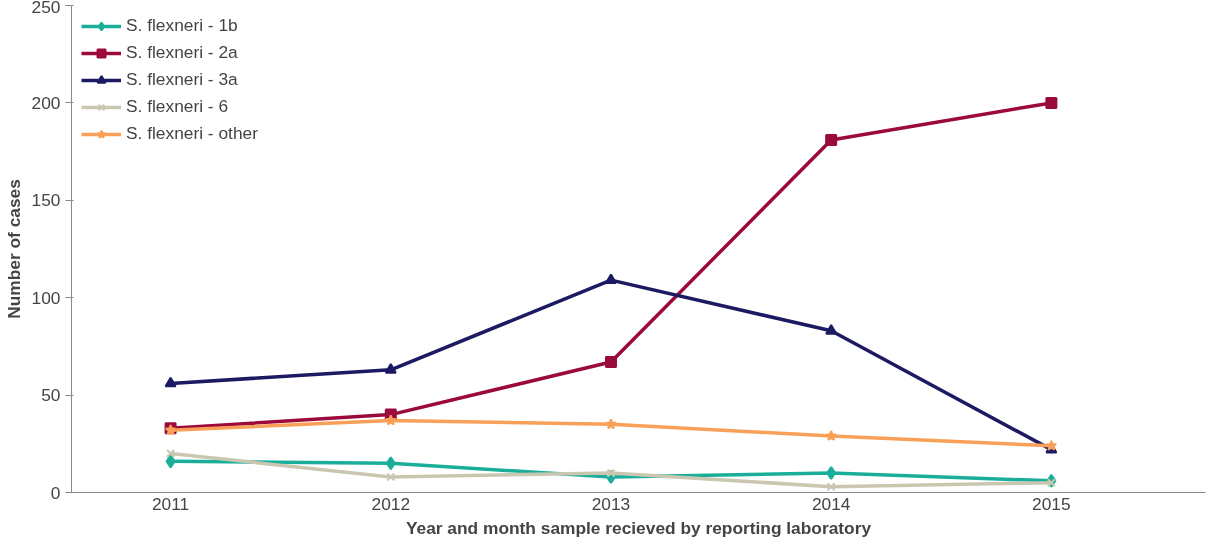 This screenshot has height=546, width=1217. I want to click on y-tick-label: 200, so click(46, 102).